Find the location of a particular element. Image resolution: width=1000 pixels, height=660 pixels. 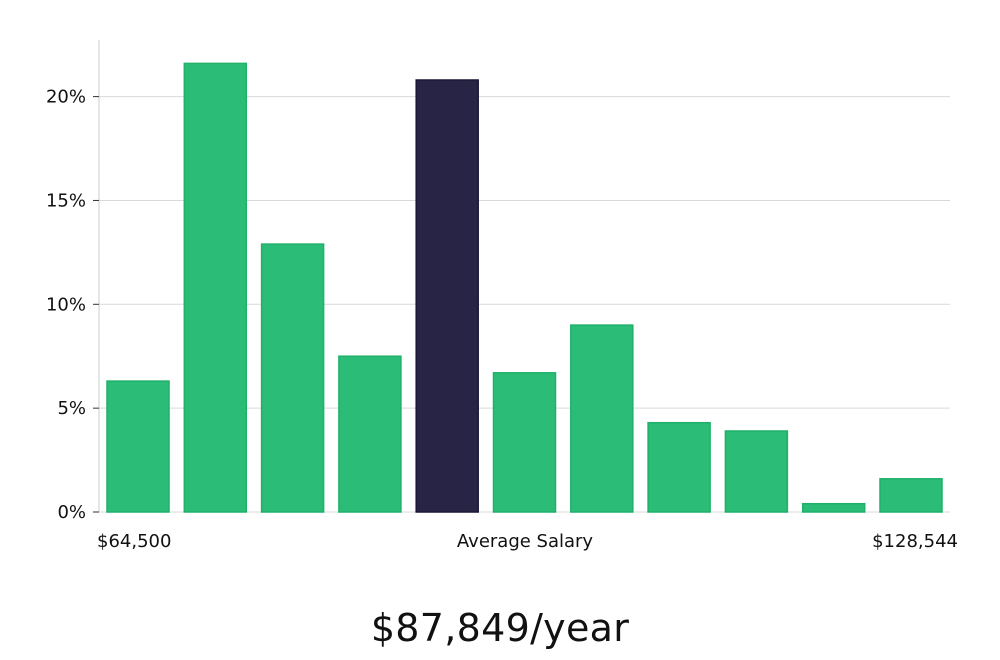

average-salary-headline: $87,849/year is located at coordinates (500, 628).